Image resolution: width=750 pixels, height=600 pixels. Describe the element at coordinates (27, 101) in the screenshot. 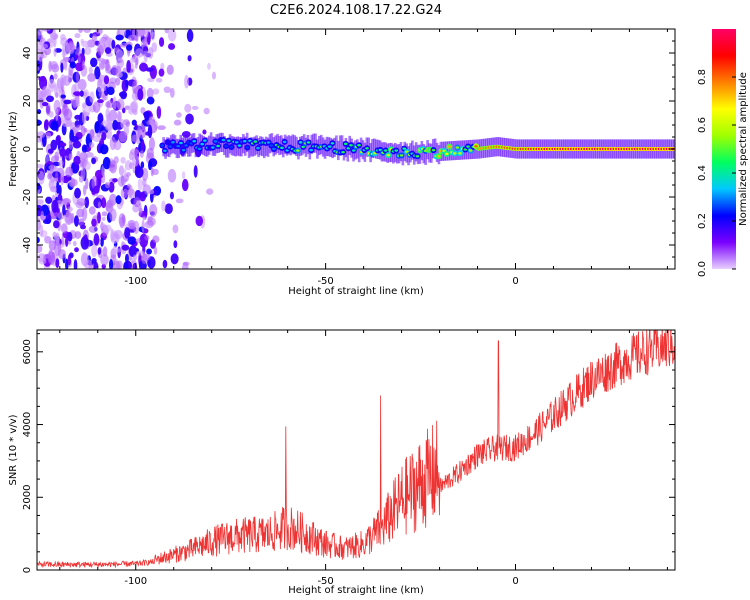

I see `spectrogram-y-tick-label: 20` at that location.